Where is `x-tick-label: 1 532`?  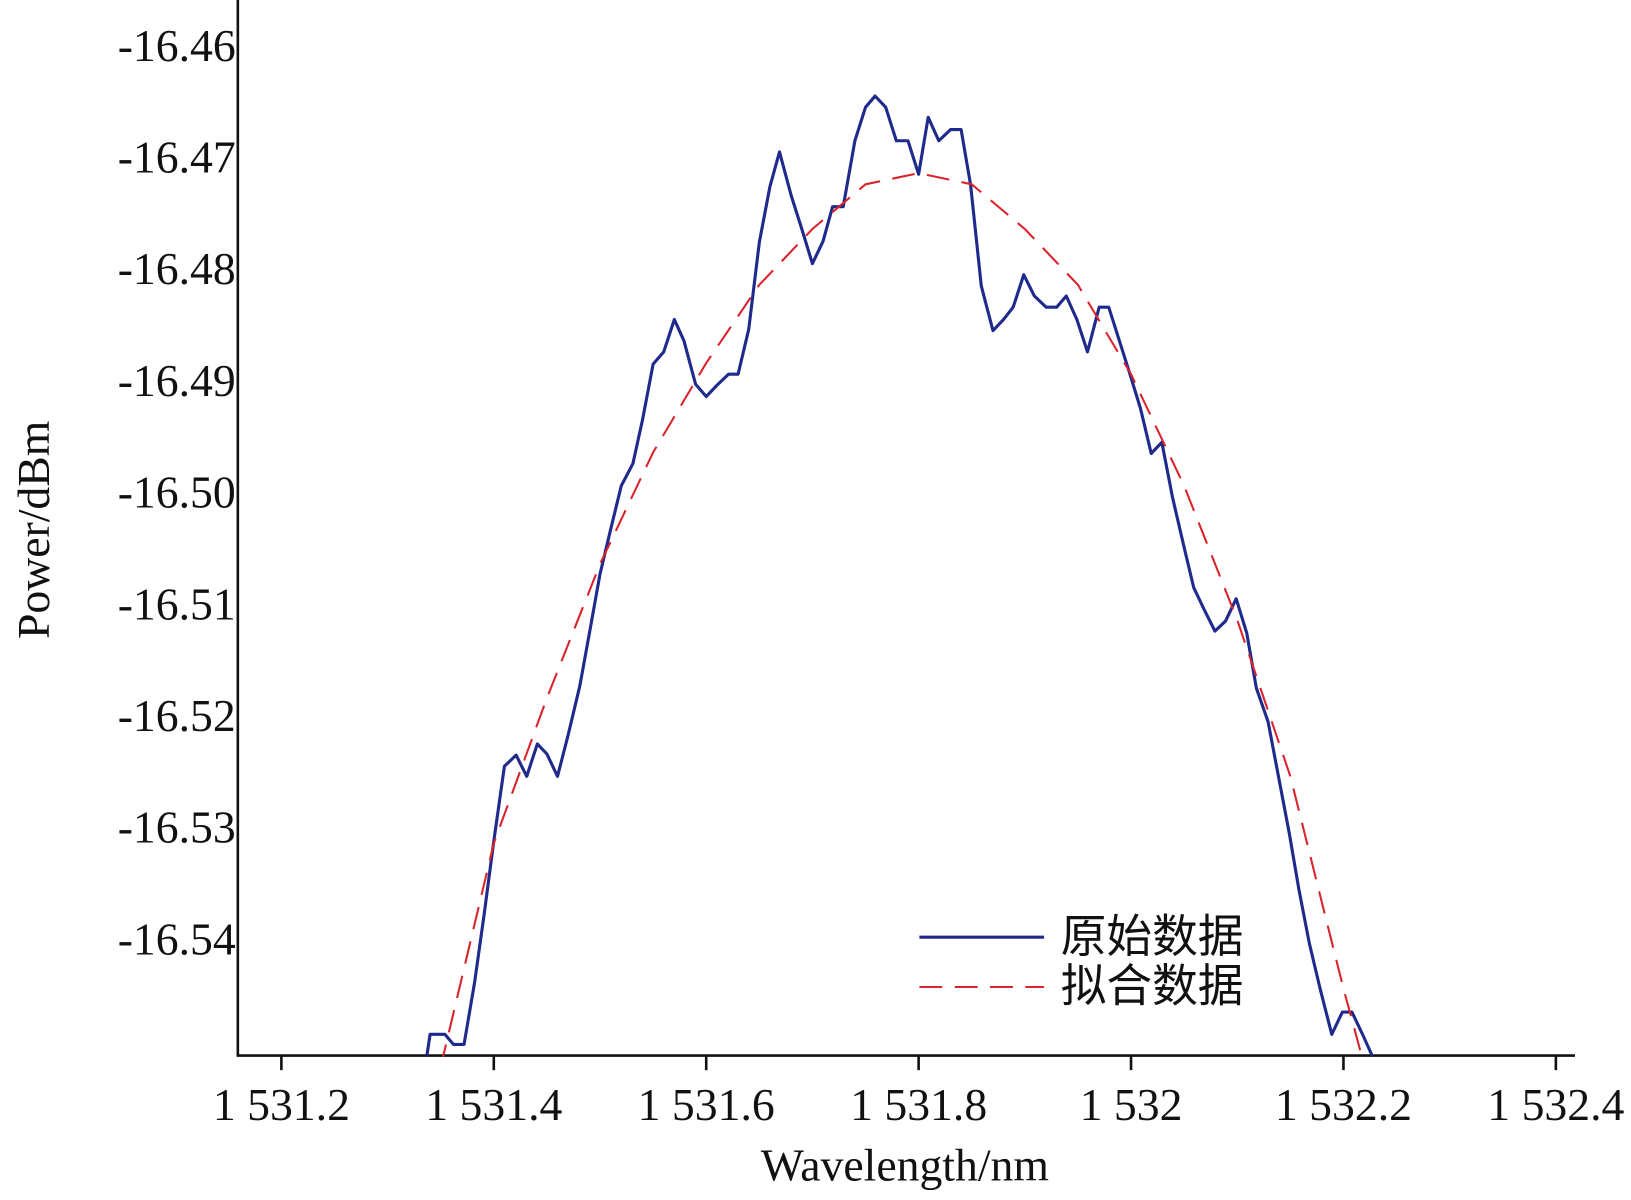 x-tick-label: 1 532 is located at coordinates (1131, 1104).